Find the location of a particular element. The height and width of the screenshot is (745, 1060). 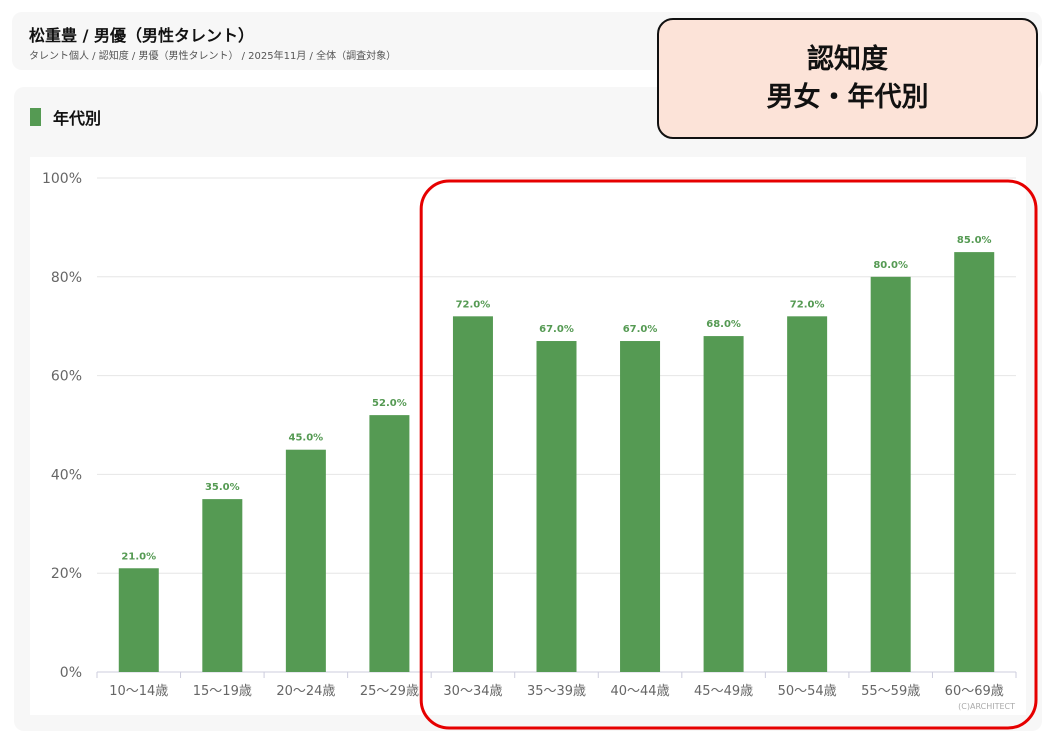

credit: (C)ARCHITECT is located at coordinates (986, 706).